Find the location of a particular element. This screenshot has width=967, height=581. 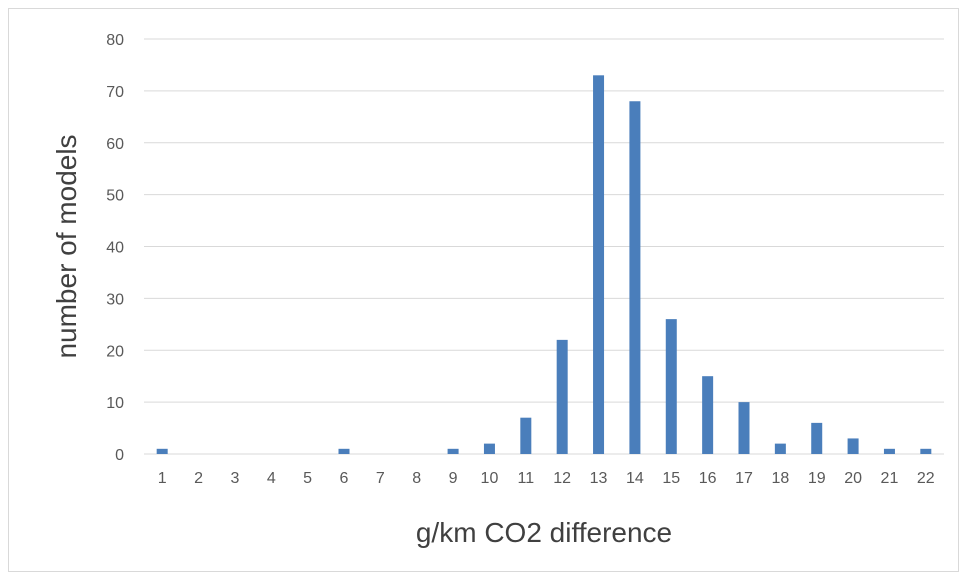

x-tick-label: 3 is located at coordinates (234, 478).